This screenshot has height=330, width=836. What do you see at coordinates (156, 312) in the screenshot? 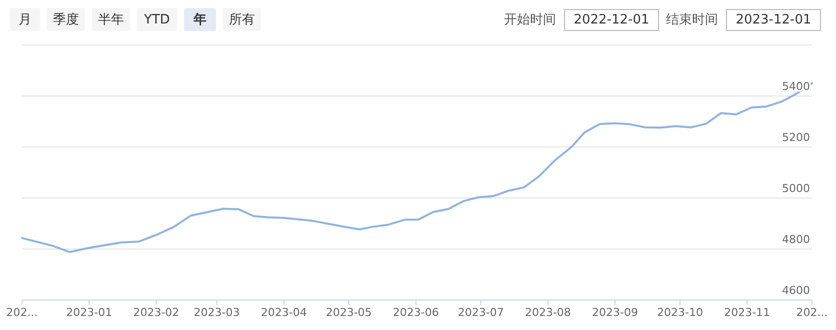
I see `x-tick-label: 2023-02` at bounding box center [156, 312].